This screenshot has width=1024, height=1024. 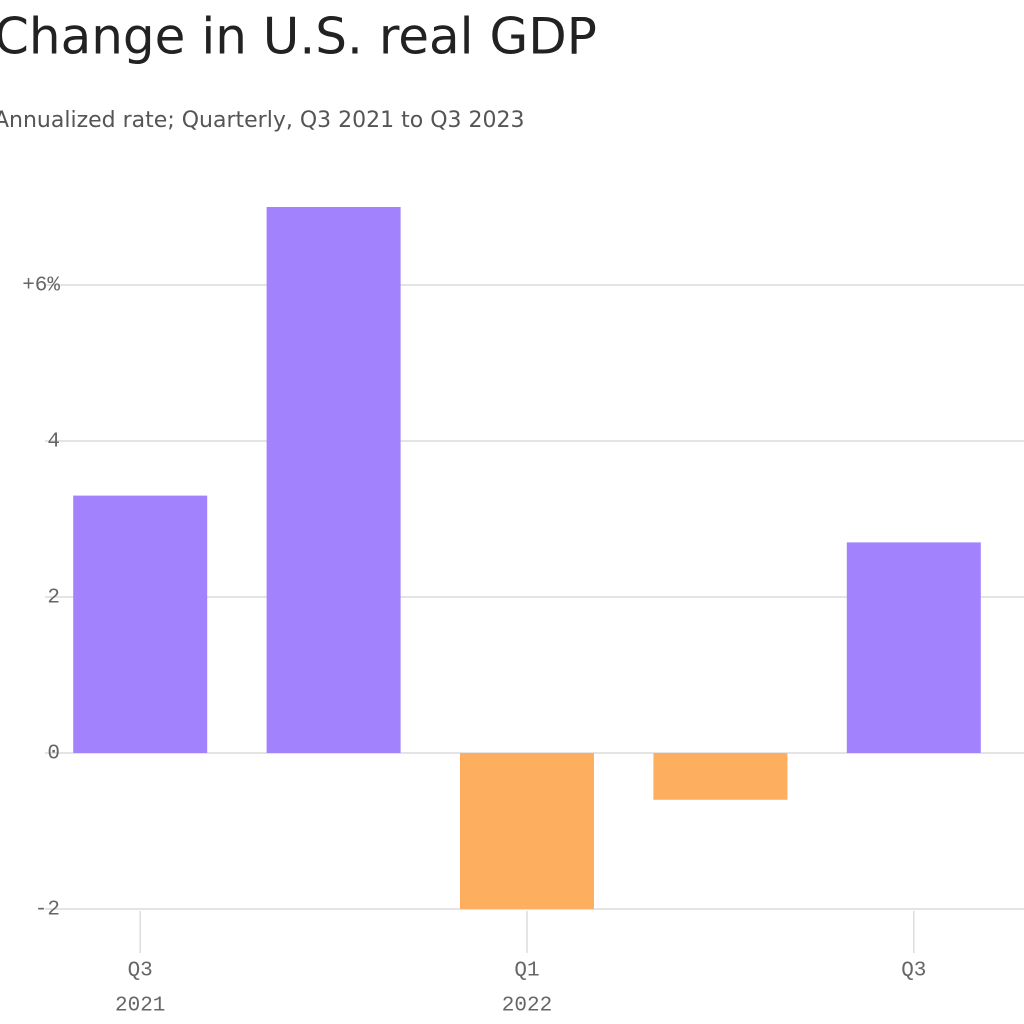 What do you see at coordinates (41, 286) in the screenshot?
I see `y-tick-label: +6%` at bounding box center [41, 286].